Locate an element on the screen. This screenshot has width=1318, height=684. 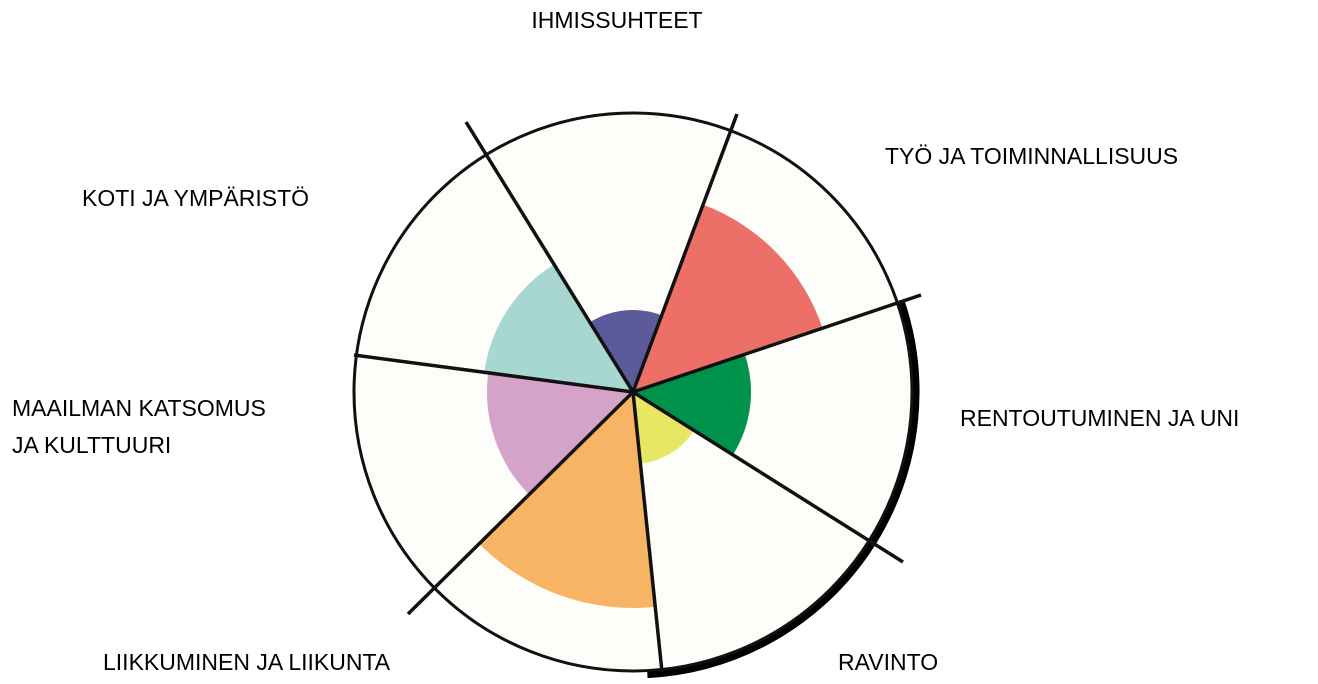
sector-label: LIIKKUMINEN JA LIIKUNTA is located at coordinates (247, 662).